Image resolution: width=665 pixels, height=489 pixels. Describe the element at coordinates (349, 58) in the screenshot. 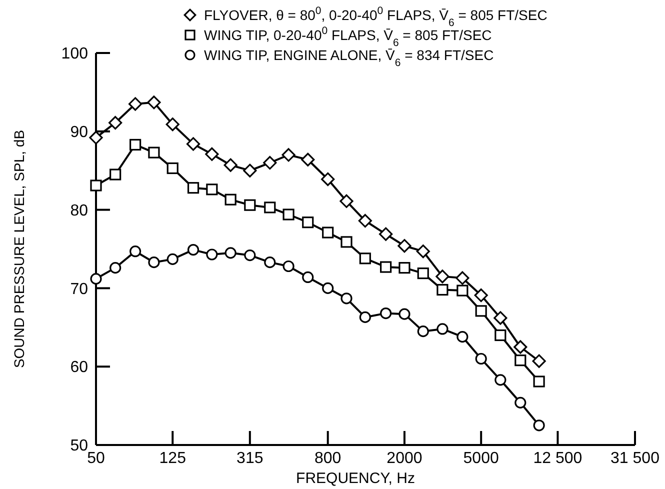

I see `legend-label: WING TIP, ENGINE ALONE, V̄$_{6}$ = 834 FT/SEC` at that location.